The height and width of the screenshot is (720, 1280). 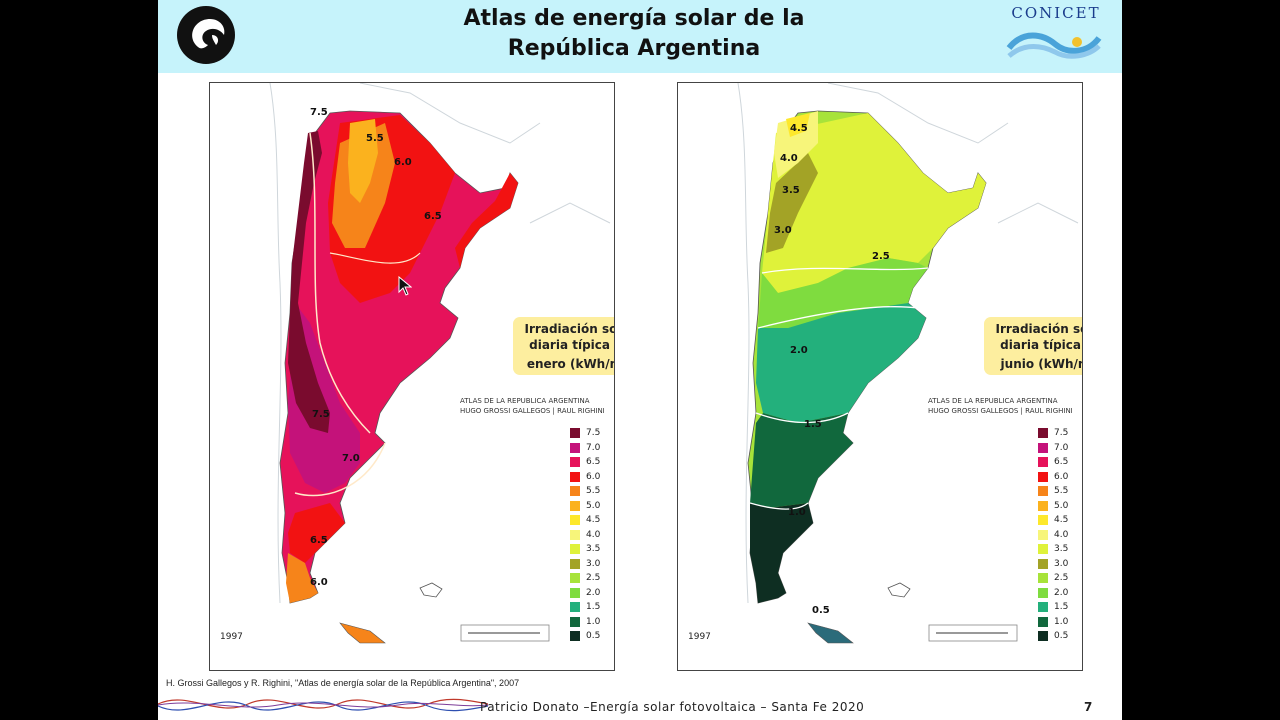 I want to click on title-line-1: Atlas de energía solar de la, so click(x=634, y=18).